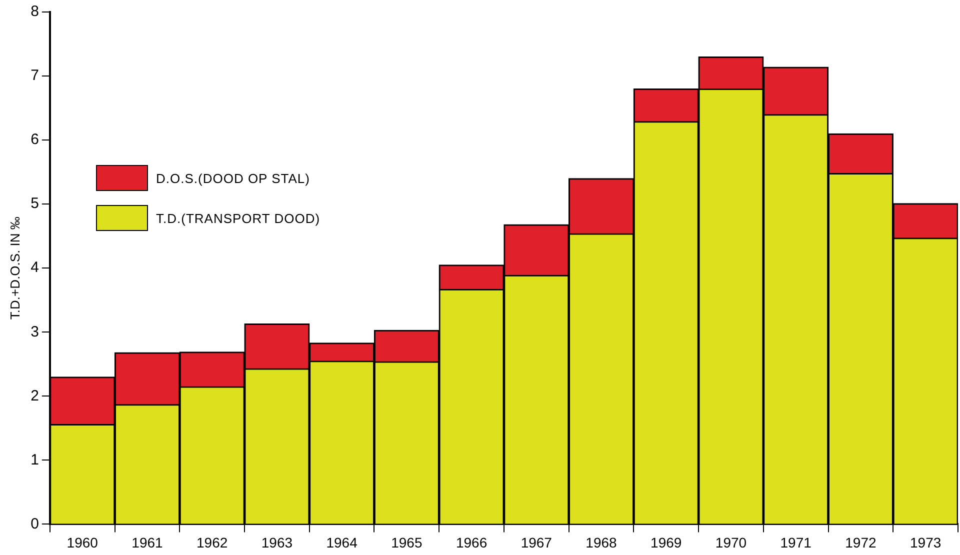 This screenshot has width=960, height=555. What do you see at coordinates (731, 542) in the screenshot?
I see `x-tick-label: 1970` at bounding box center [731, 542].